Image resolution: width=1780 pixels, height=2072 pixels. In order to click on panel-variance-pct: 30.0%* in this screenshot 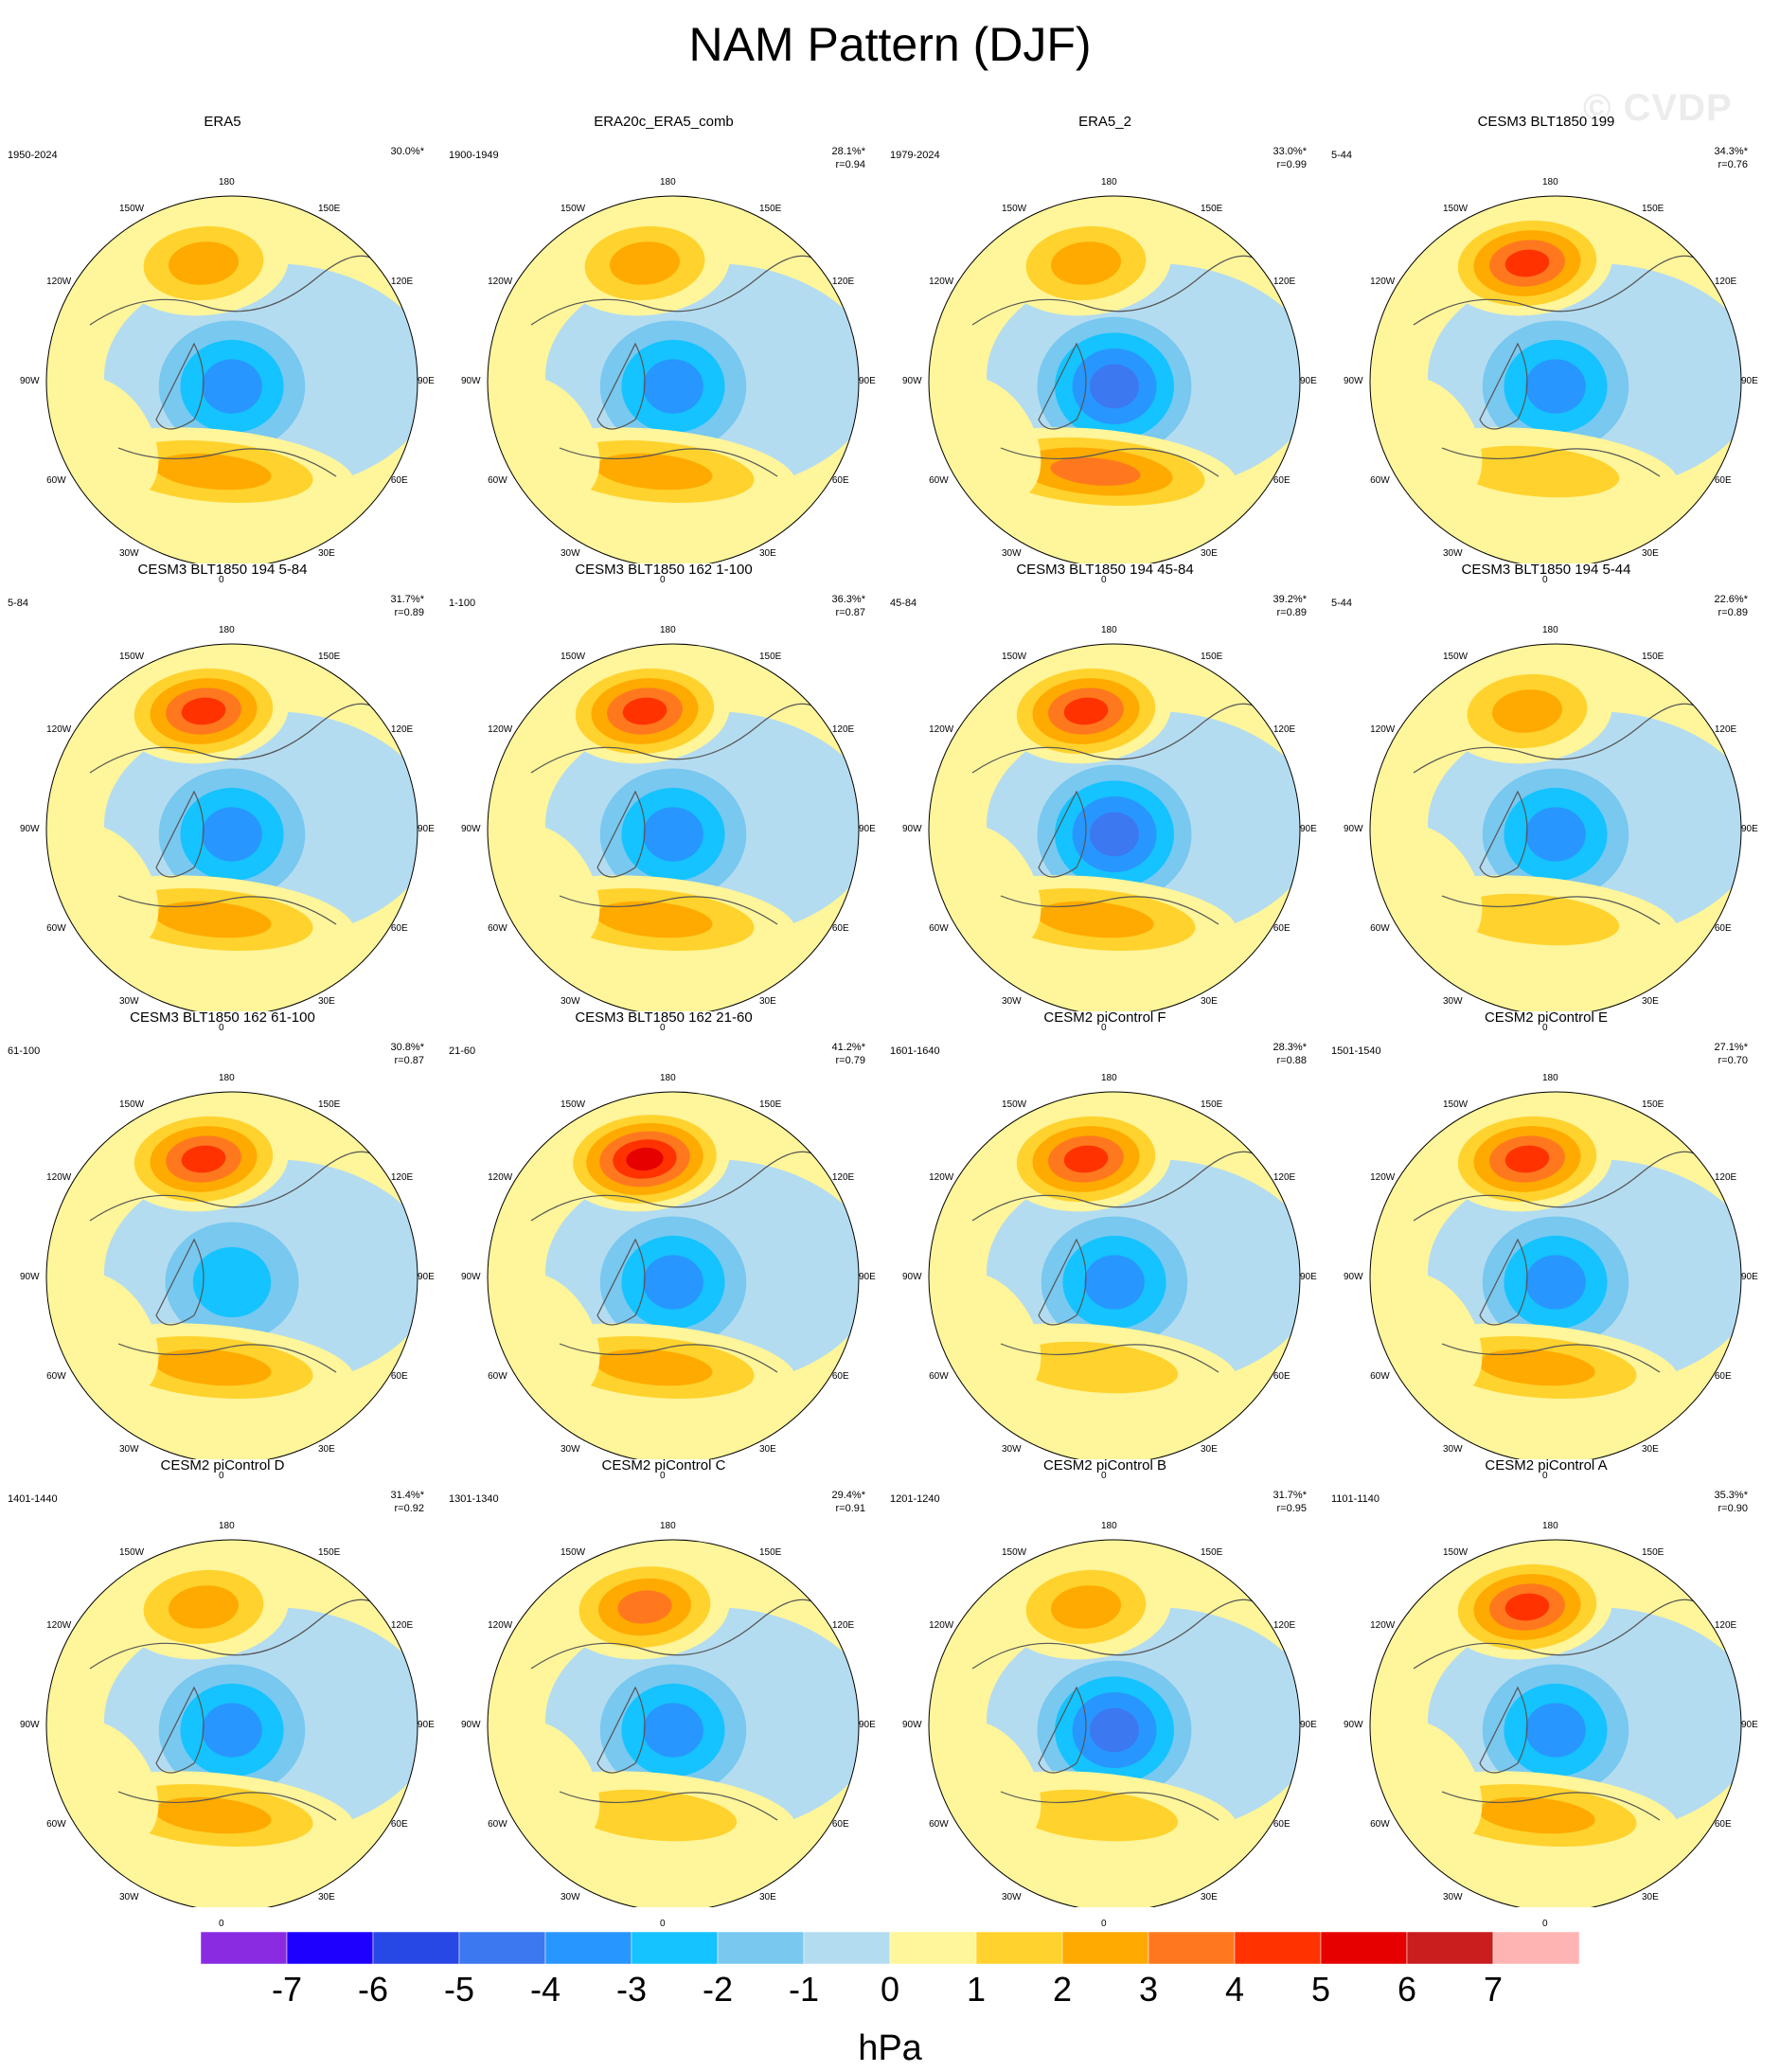, I will do `click(407, 152)`.